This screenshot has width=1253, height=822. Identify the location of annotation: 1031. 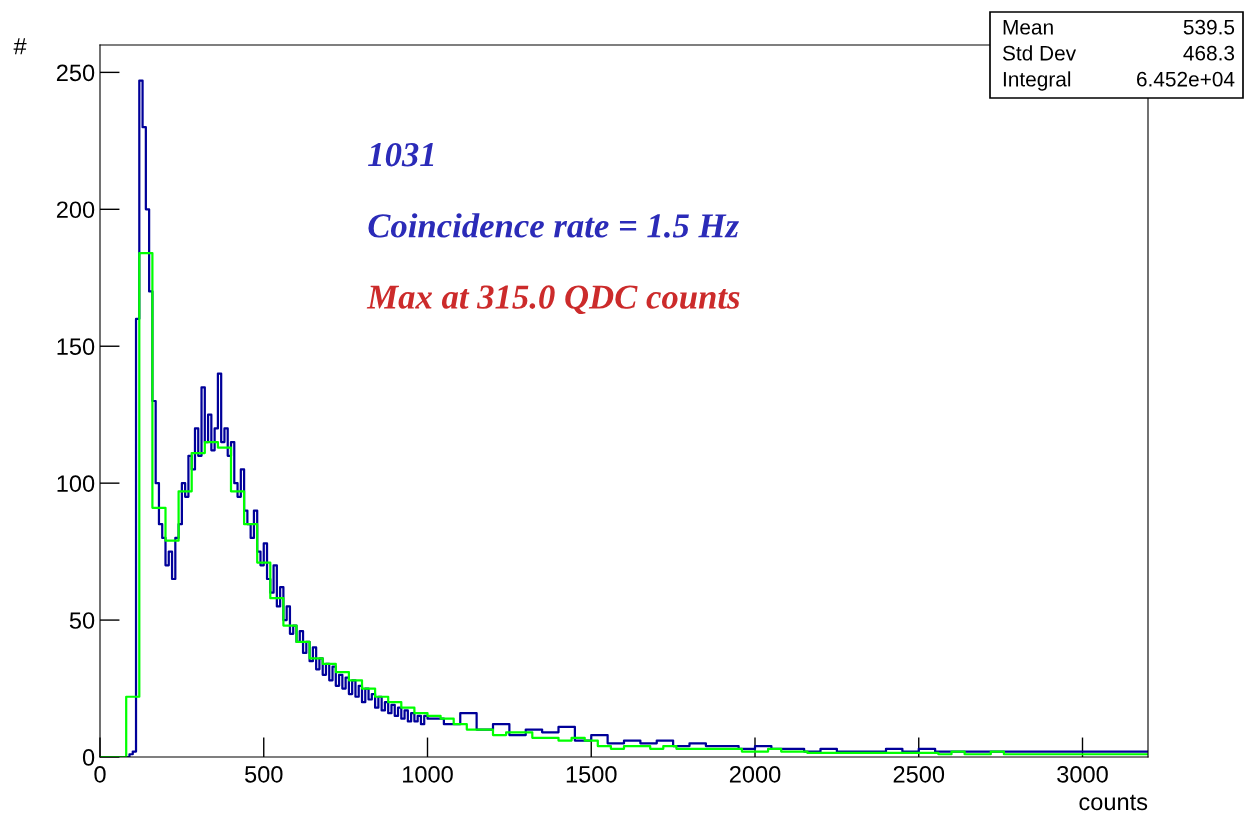
(401, 154).